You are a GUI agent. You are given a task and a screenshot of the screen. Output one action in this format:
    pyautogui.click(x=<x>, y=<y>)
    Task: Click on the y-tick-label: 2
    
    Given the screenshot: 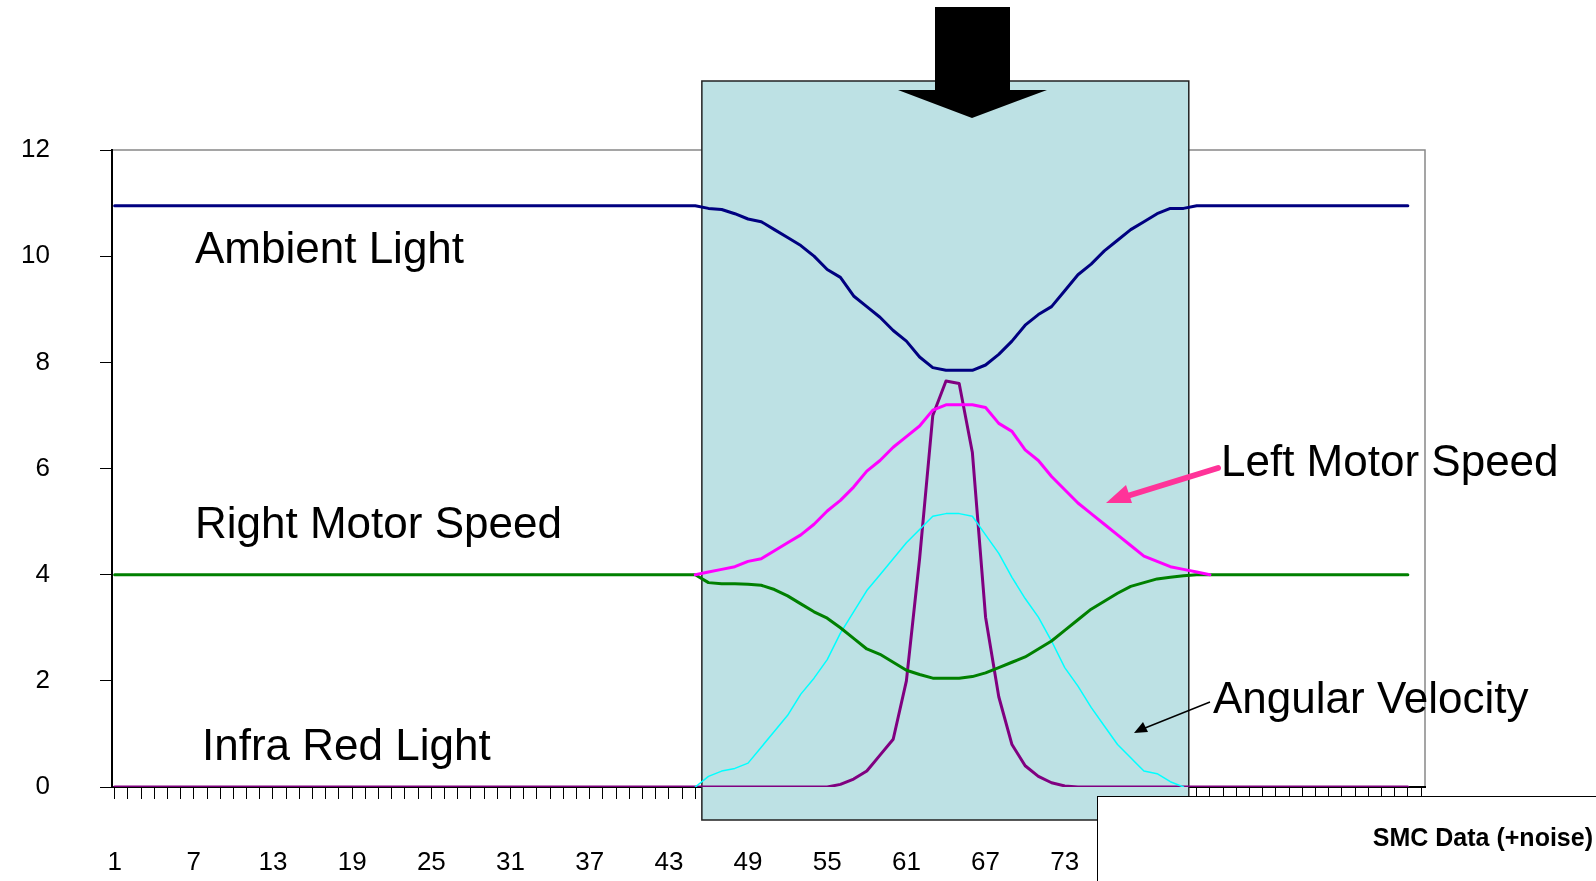 What is the action you would take?
    pyautogui.click(x=42, y=679)
    